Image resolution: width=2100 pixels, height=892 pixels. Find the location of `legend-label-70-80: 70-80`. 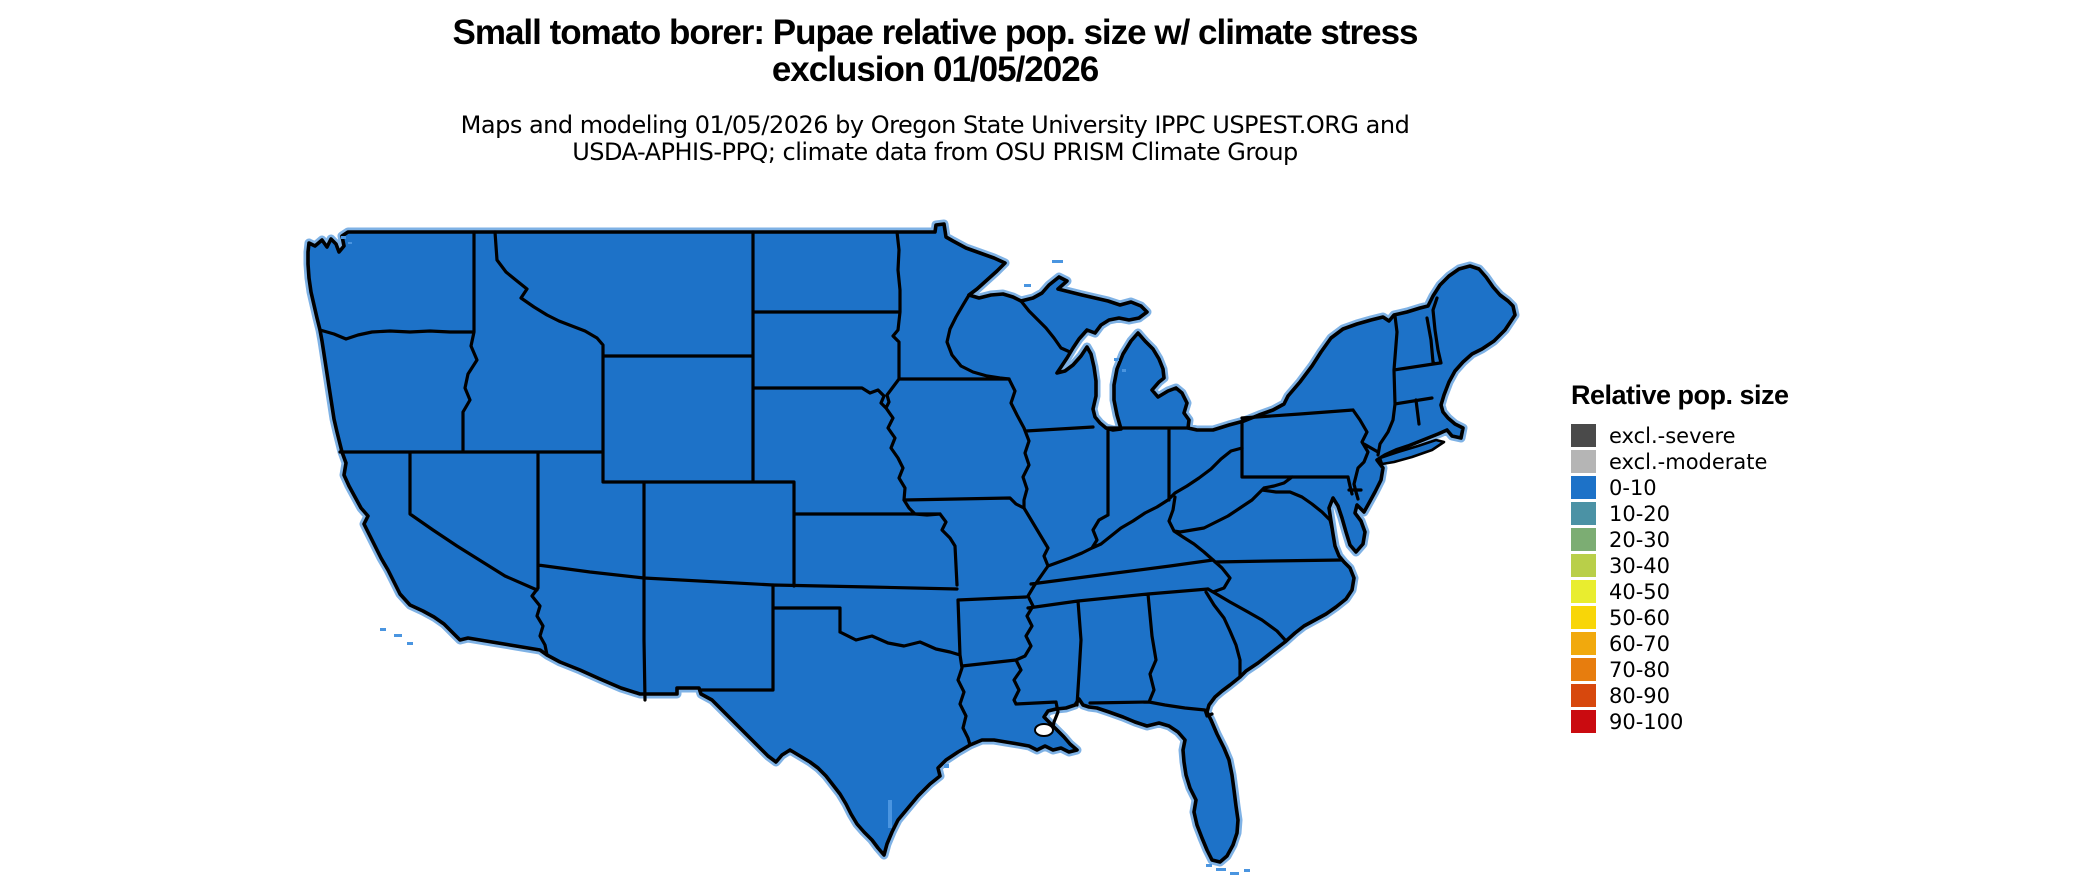

legend-label-70-80: 70-80 is located at coordinates (1640, 669).